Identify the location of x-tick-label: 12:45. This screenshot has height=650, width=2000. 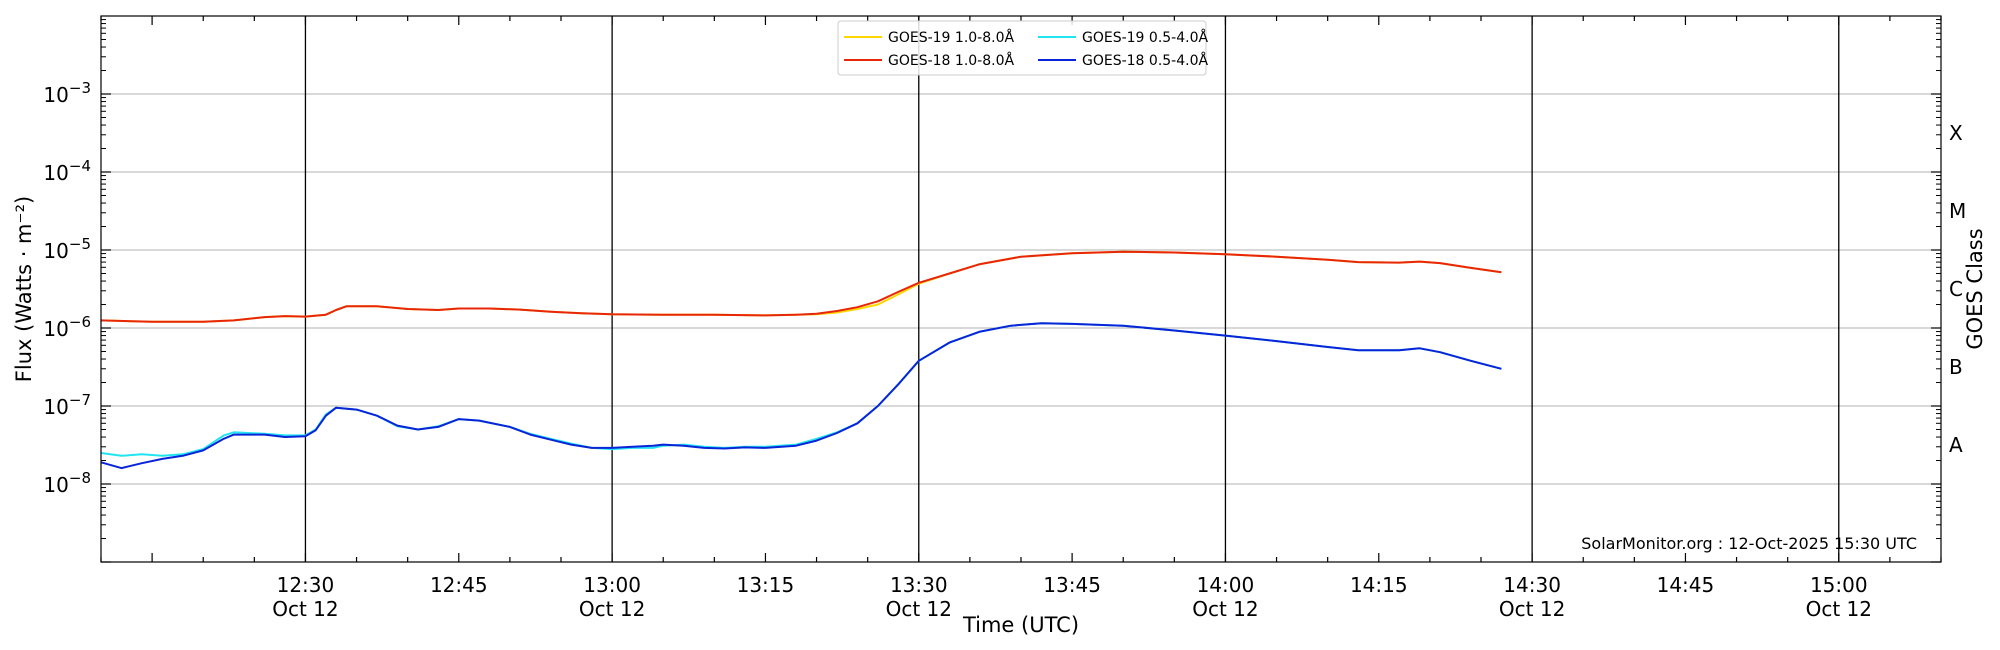
(459, 585).